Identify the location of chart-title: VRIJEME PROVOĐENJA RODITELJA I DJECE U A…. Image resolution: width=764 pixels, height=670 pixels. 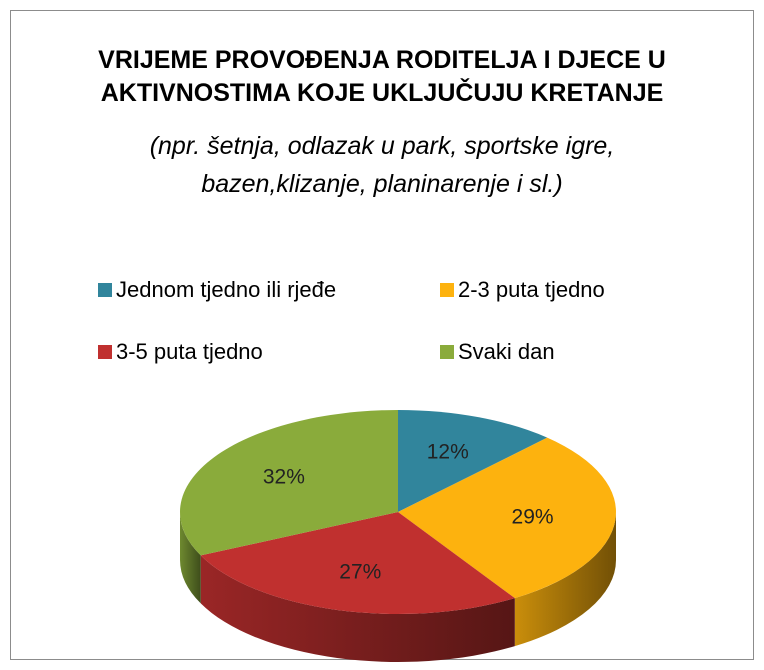
(382, 76).